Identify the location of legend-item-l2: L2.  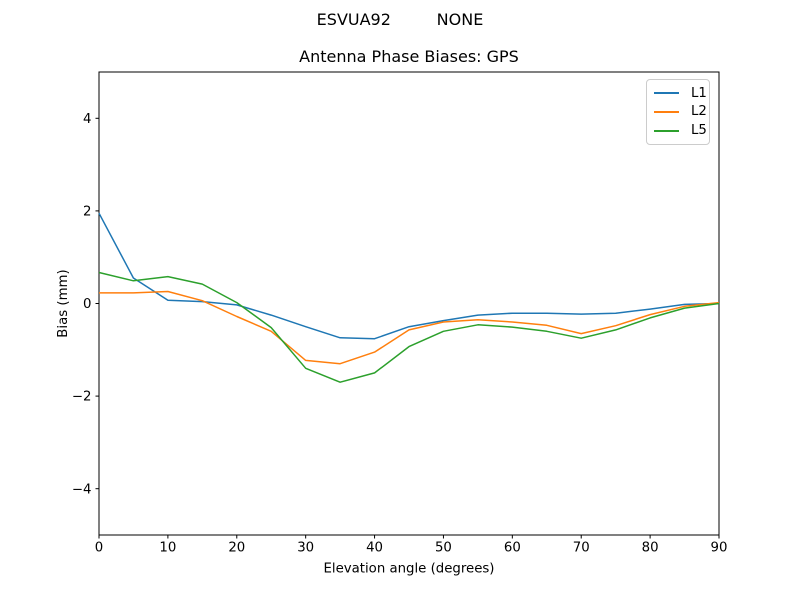
(680, 112).